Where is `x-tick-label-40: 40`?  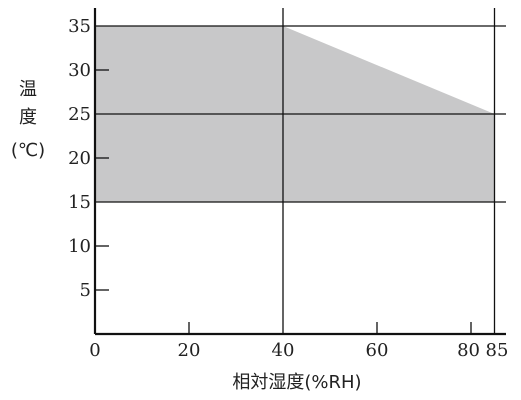
x-tick-label-40: 40 is located at coordinates (283, 350).